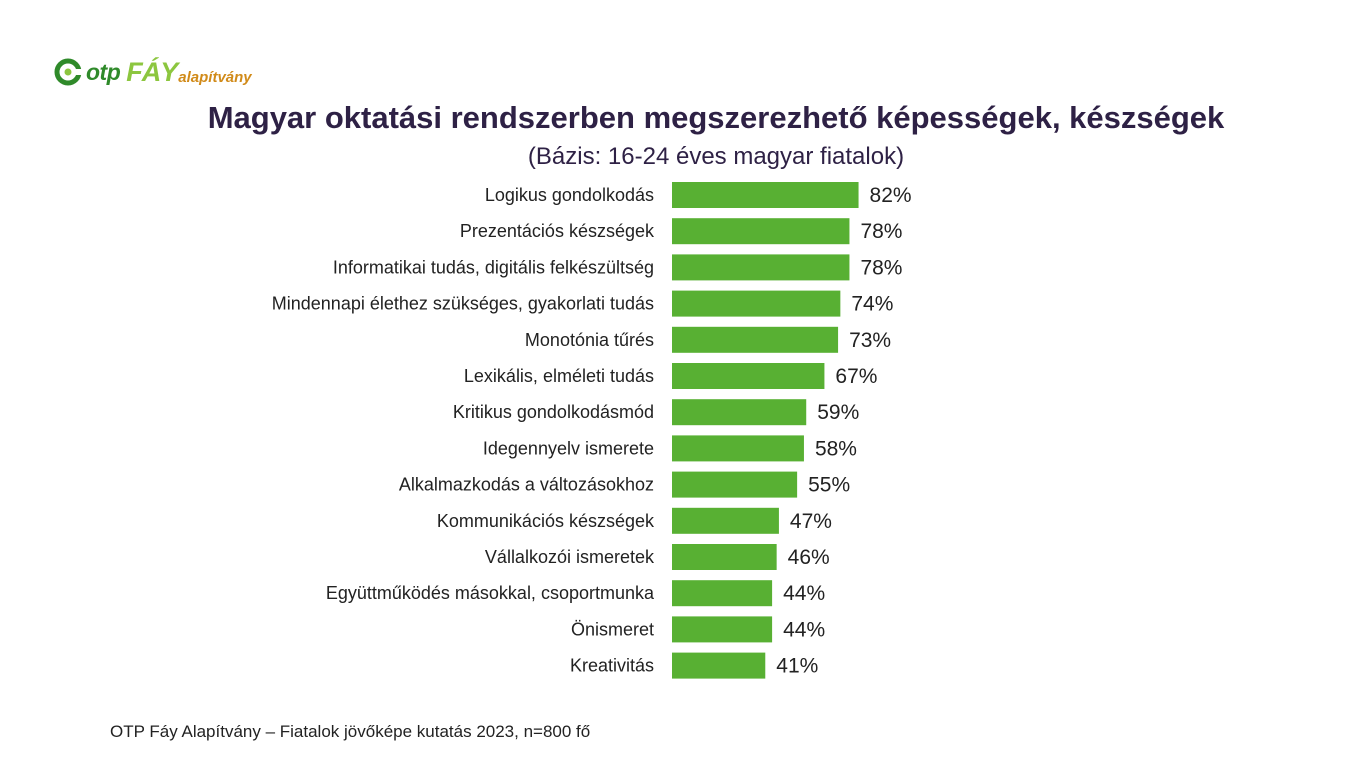  I want to click on category-label: Önismeret, so click(612, 629).